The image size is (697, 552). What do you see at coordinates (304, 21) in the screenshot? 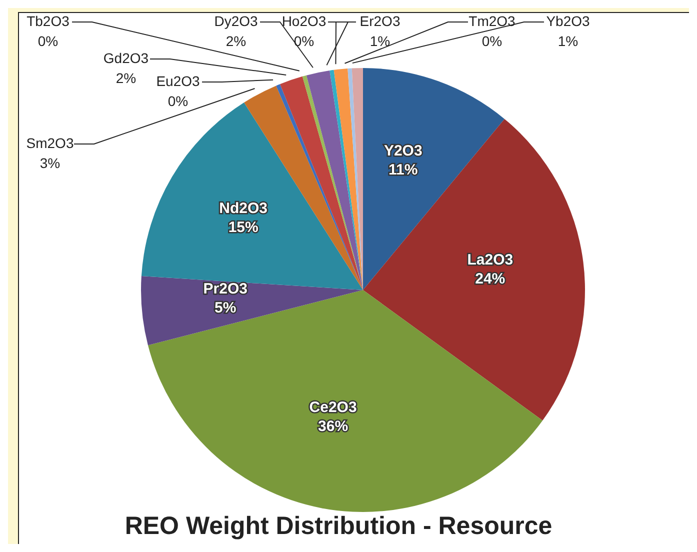
I see `slice-label: Ho2O3` at bounding box center [304, 21].